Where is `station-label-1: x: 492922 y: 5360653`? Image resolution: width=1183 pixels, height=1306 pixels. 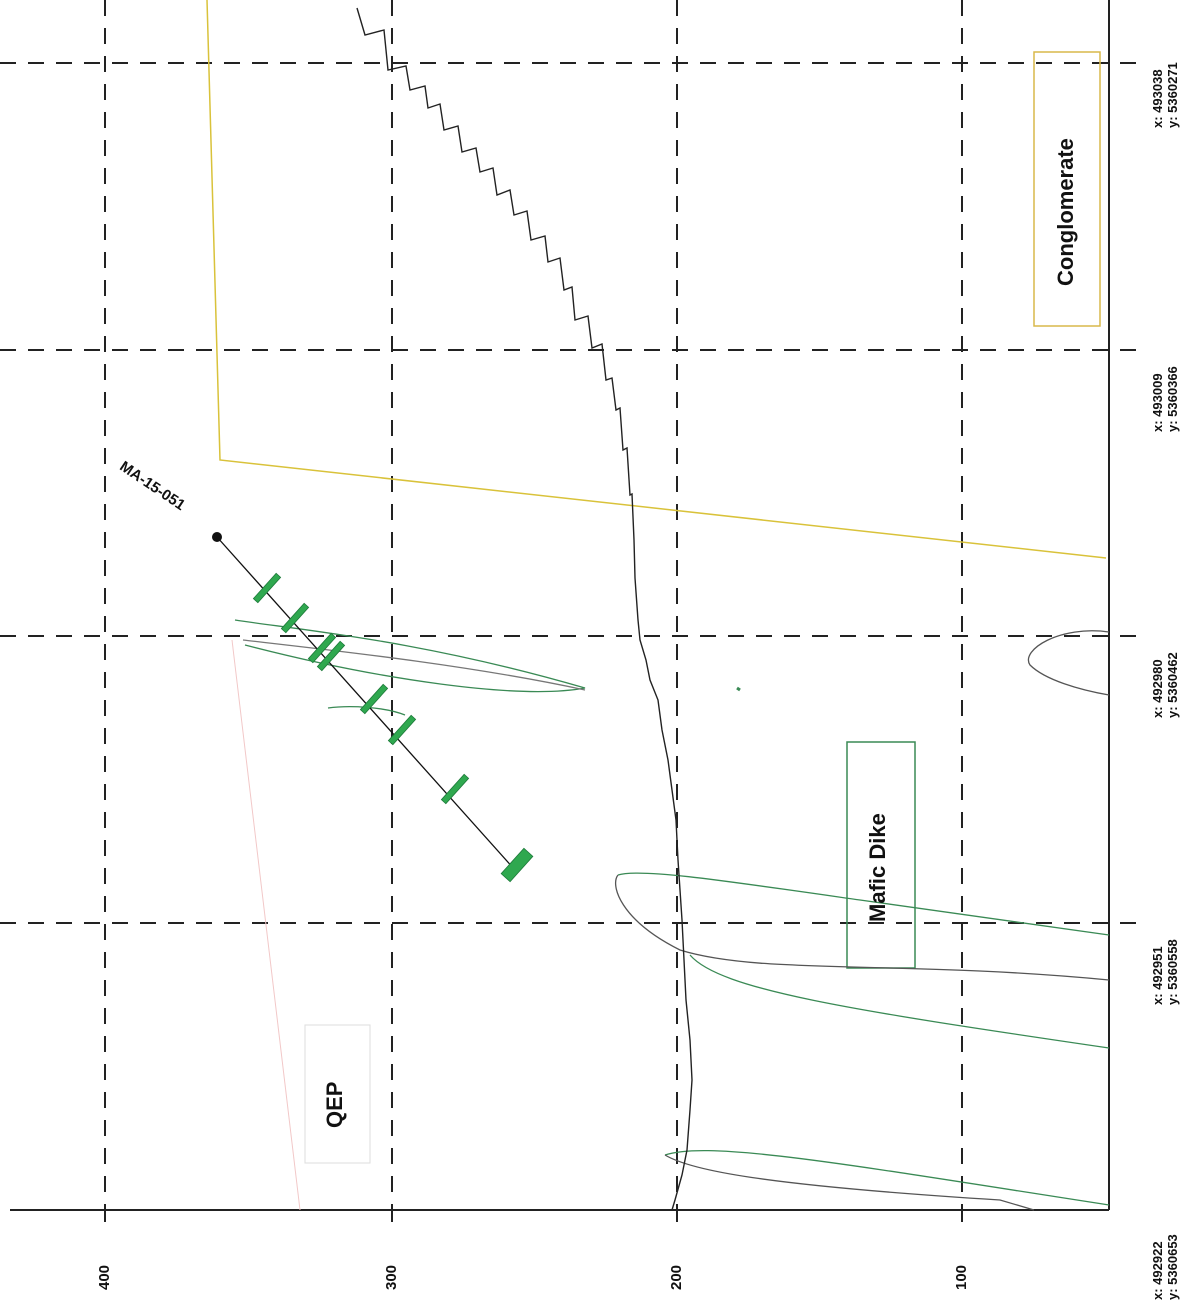 station-label-1: x: 492922 y: 5360653 is located at coordinates (1165, 1267).